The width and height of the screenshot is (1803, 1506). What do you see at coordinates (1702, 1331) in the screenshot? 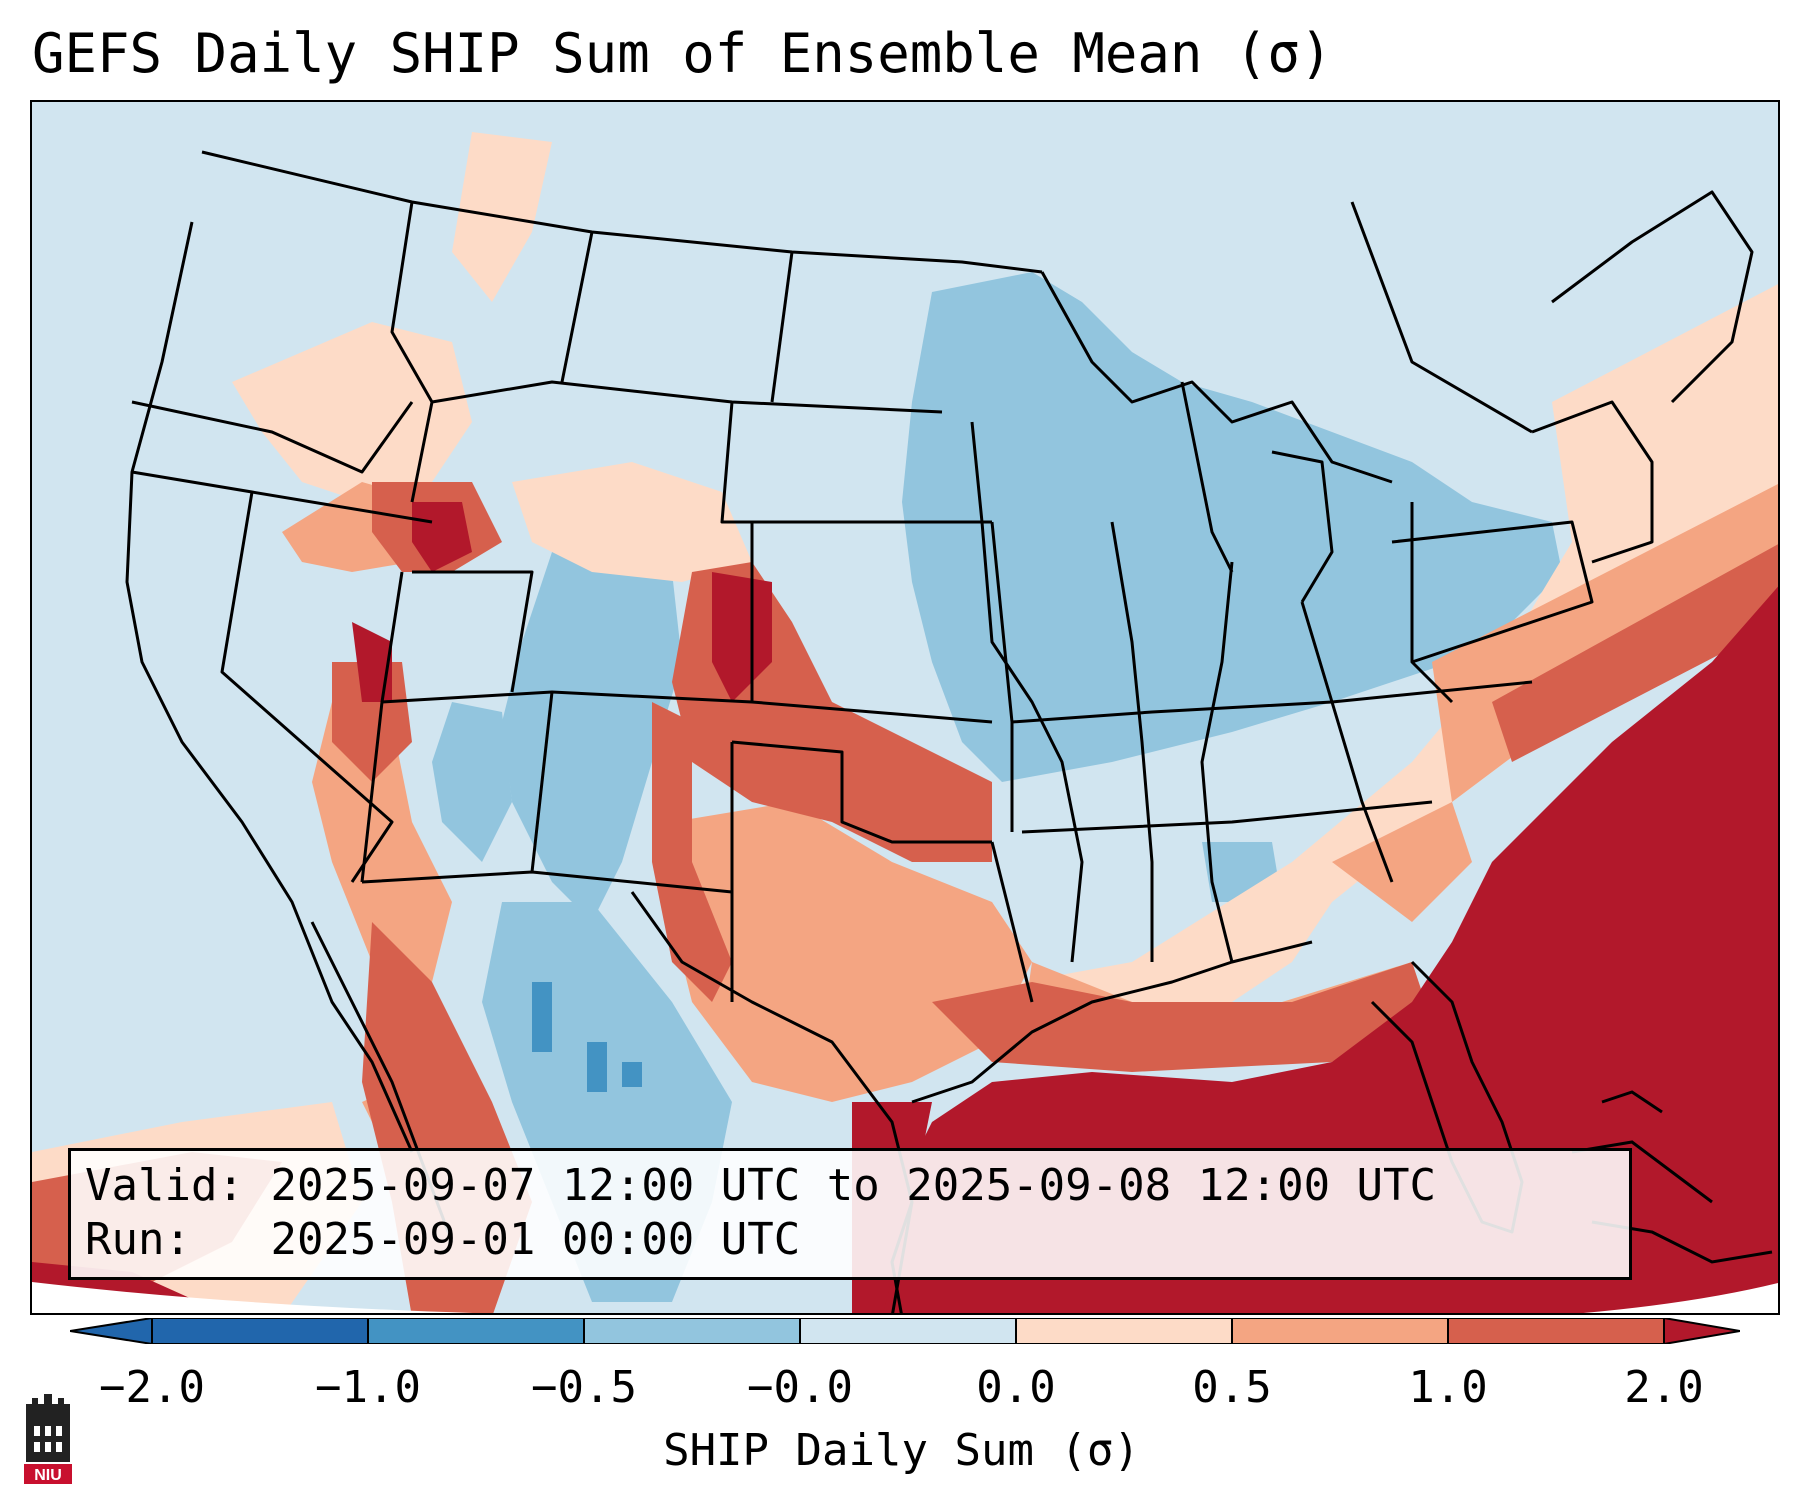
I see `colorbar-extend-high` at bounding box center [1702, 1331].